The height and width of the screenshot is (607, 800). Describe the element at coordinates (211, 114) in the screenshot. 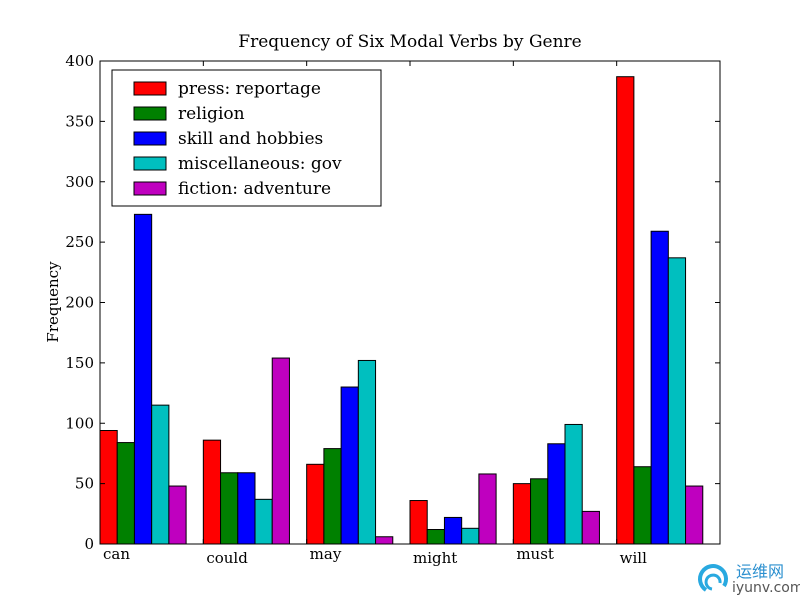

I see `legend-label: religion` at that location.